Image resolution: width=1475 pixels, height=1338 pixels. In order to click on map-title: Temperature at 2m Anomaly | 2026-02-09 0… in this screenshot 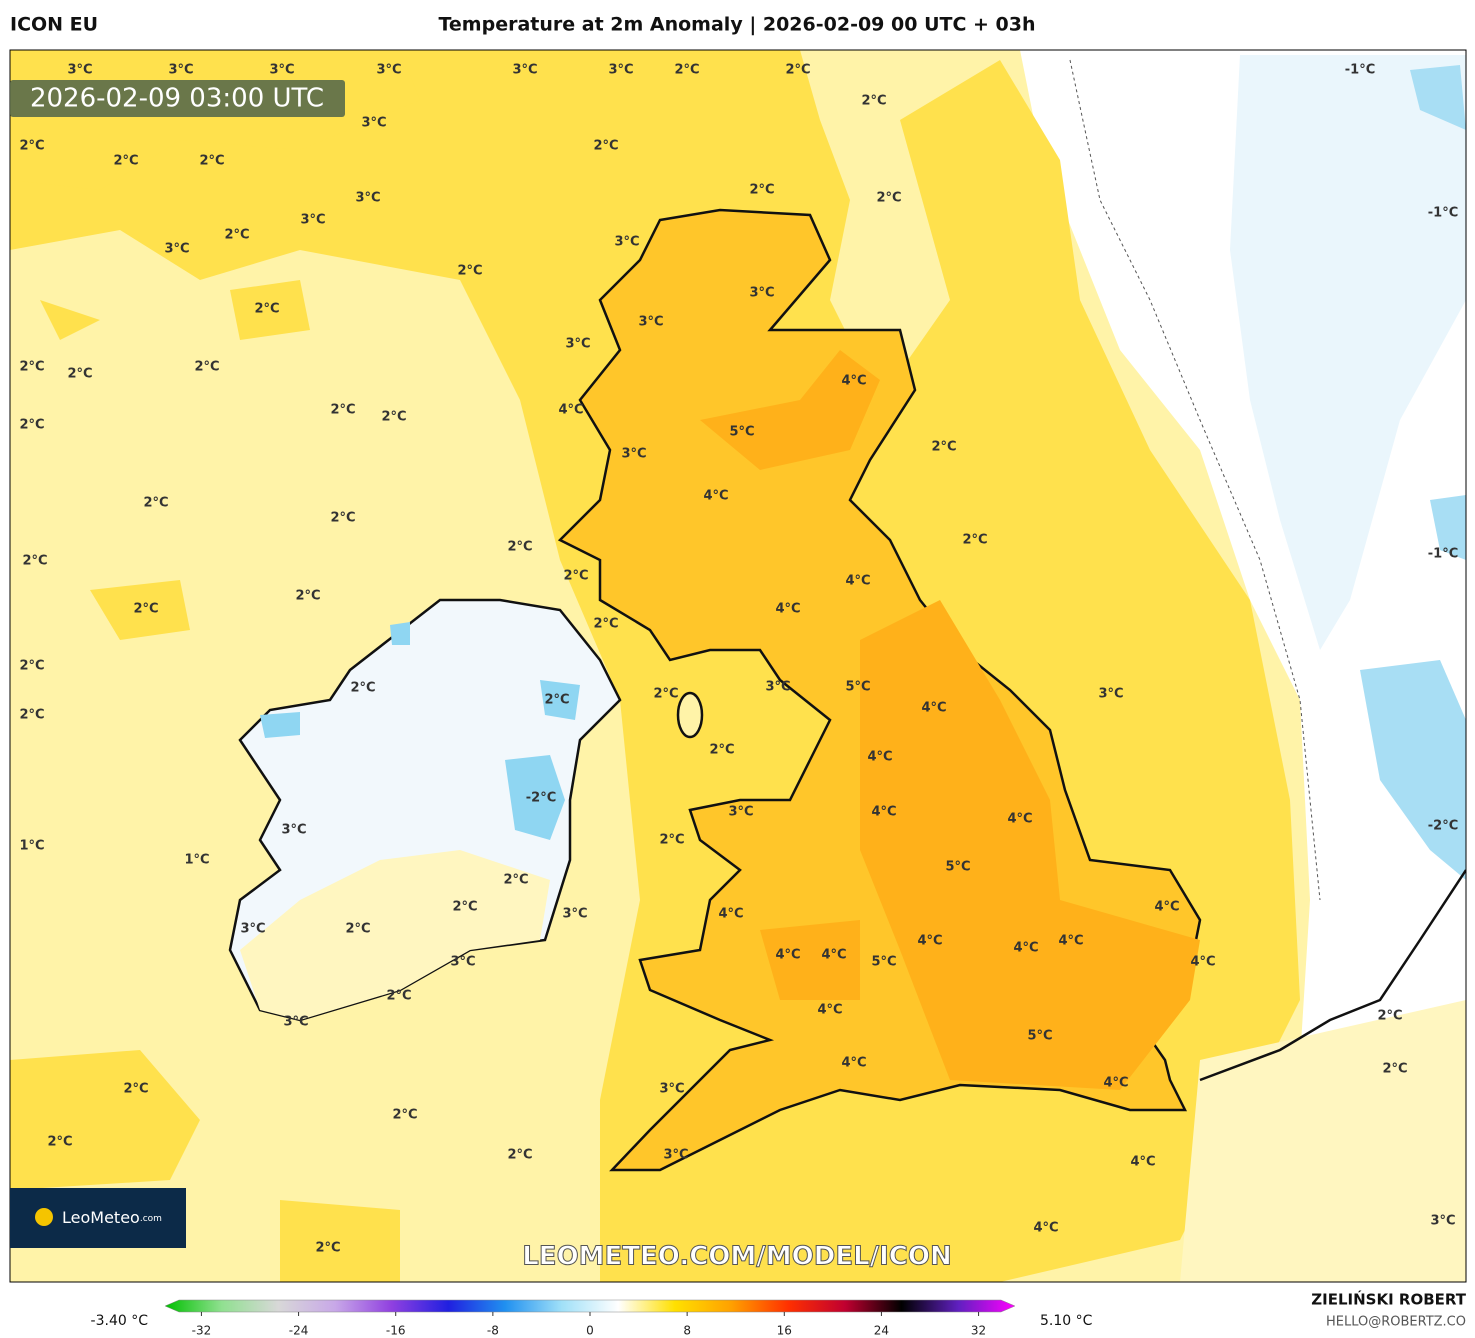, I will do `click(736, 25)`.